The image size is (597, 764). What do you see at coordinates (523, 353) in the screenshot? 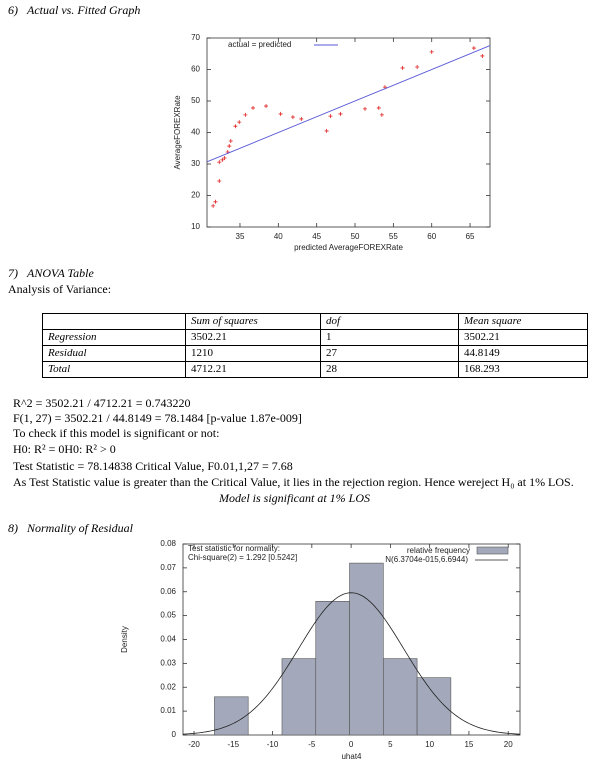
I see `cell: 44.8149` at bounding box center [523, 353].